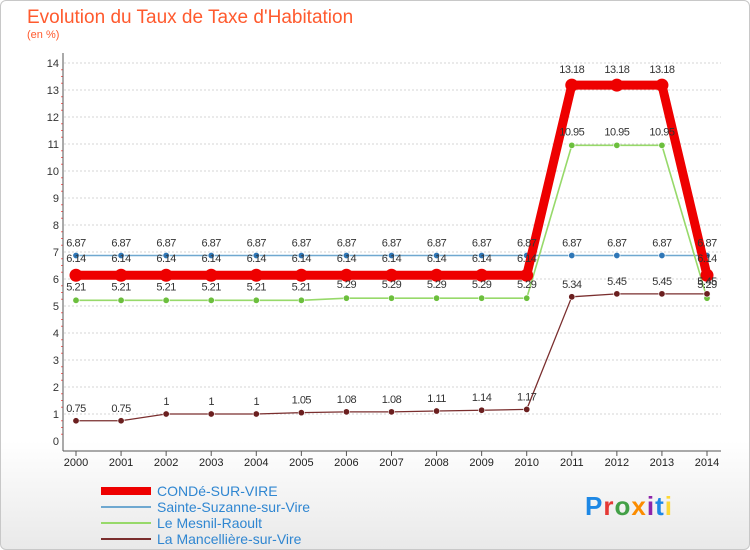  Describe the element at coordinates (56, 415) in the screenshot. I see `y-tick-label: 1` at that location.